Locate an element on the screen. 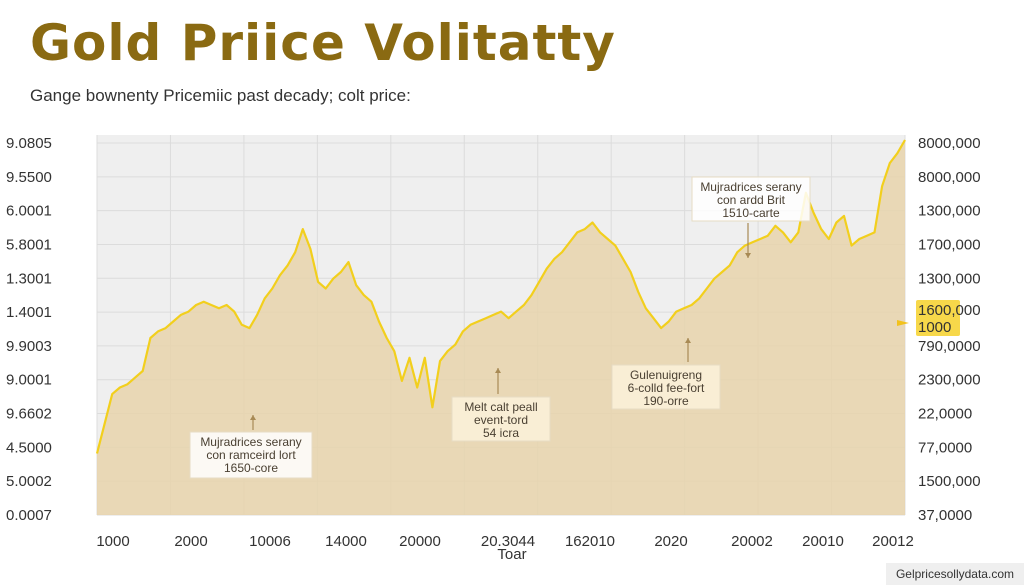 The width and height of the screenshot is (1024, 585). x-axis-label: Toar is located at coordinates (511, 554).